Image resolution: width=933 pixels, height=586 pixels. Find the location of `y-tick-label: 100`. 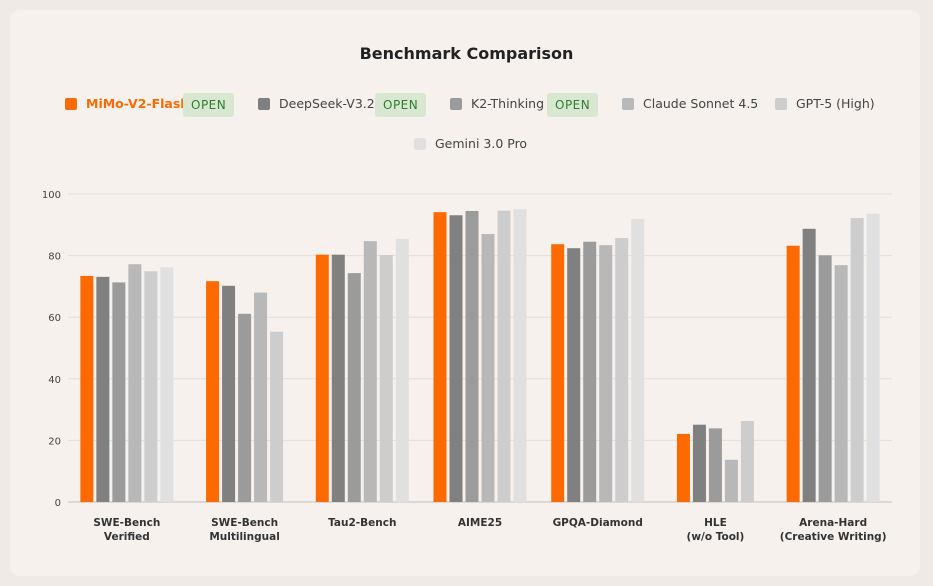

y-tick-label: 100 is located at coordinates (51, 195).